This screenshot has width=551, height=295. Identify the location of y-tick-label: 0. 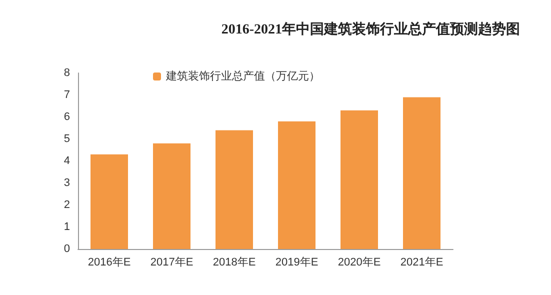
(67, 249).